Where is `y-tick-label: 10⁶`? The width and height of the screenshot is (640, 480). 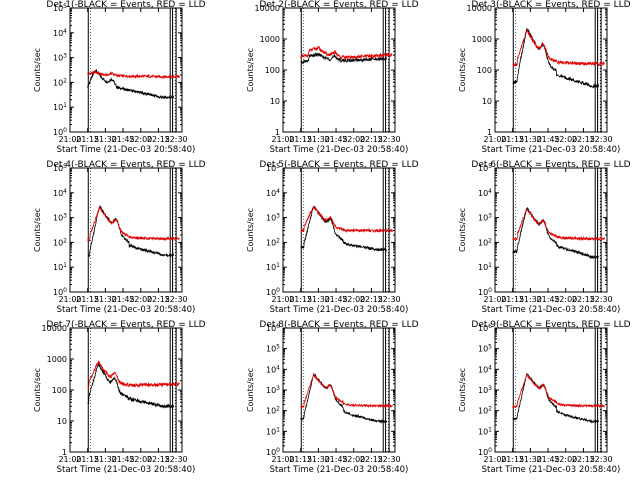 y-tick-label: 10⁶ is located at coordinates (485, 328).